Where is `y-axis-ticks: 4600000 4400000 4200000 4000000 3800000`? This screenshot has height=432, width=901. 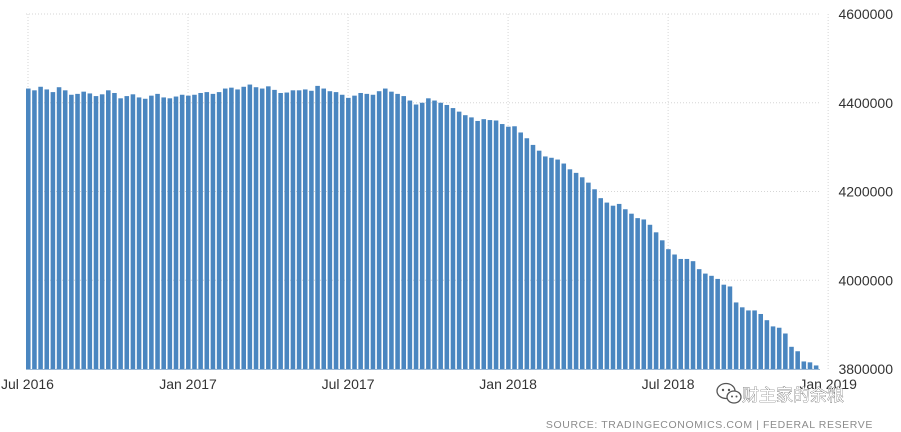
y-axis-ticks: 4600000 4400000 4200000 4000000 3800000 is located at coordinates (865, 191).